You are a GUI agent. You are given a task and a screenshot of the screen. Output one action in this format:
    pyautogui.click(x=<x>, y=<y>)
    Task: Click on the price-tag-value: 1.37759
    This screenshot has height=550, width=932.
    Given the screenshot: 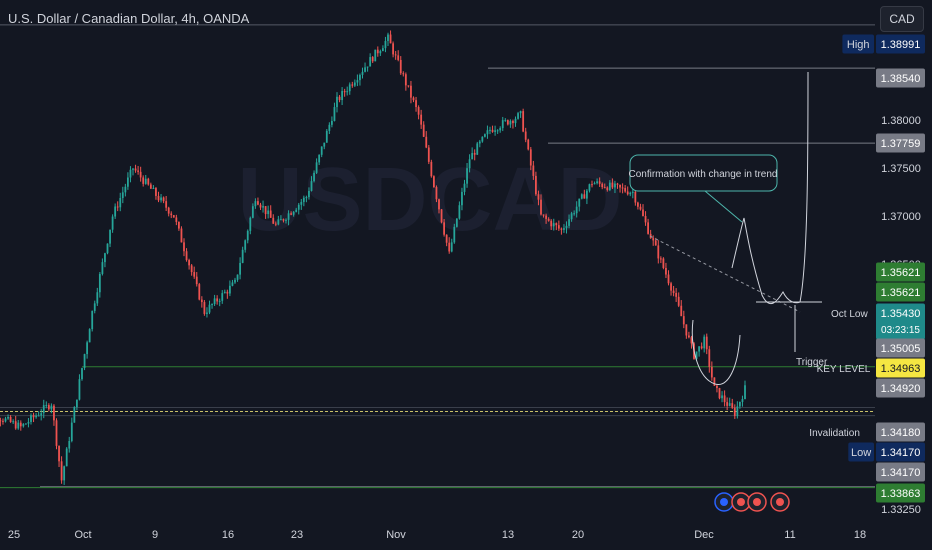 What is the action you would take?
    pyautogui.click(x=901, y=144)
    